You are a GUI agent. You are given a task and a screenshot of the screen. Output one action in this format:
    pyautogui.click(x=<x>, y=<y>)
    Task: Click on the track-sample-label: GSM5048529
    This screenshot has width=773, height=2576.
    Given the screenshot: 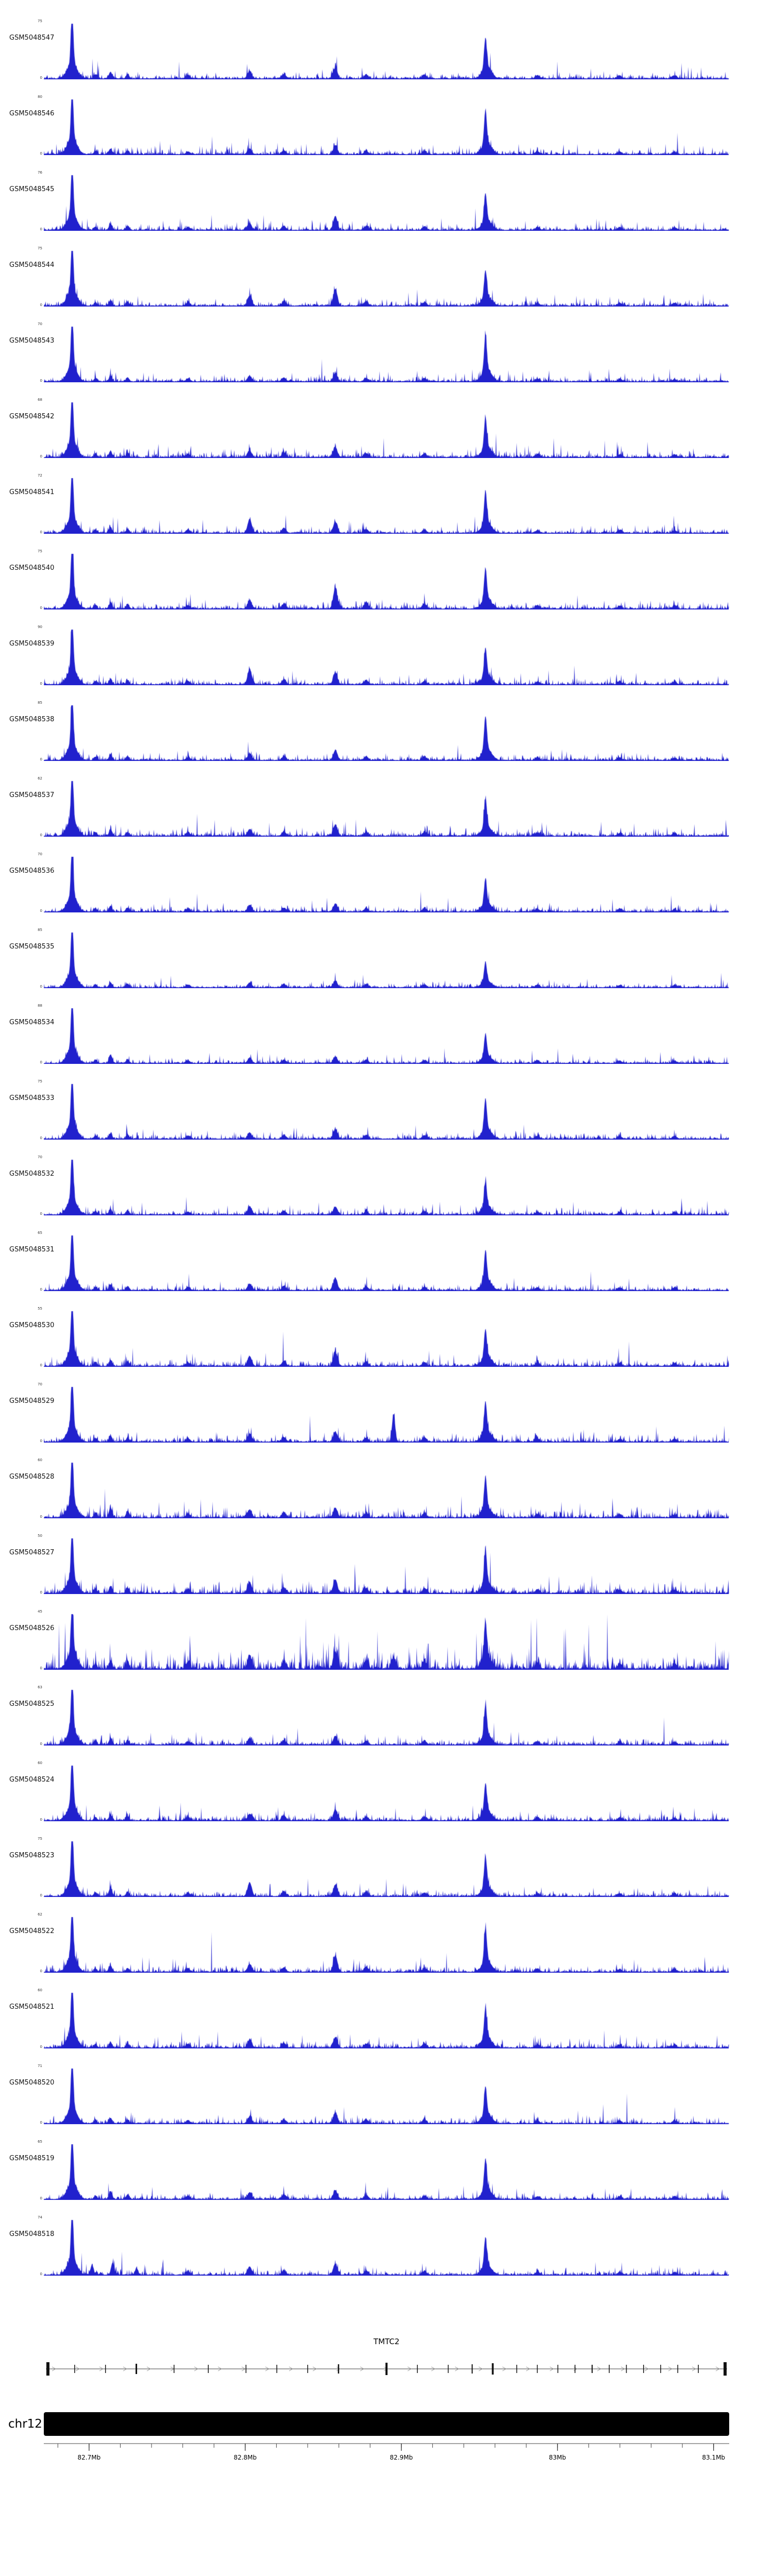 What is the action you would take?
    pyautogui.click(x=32, y=1401)
    